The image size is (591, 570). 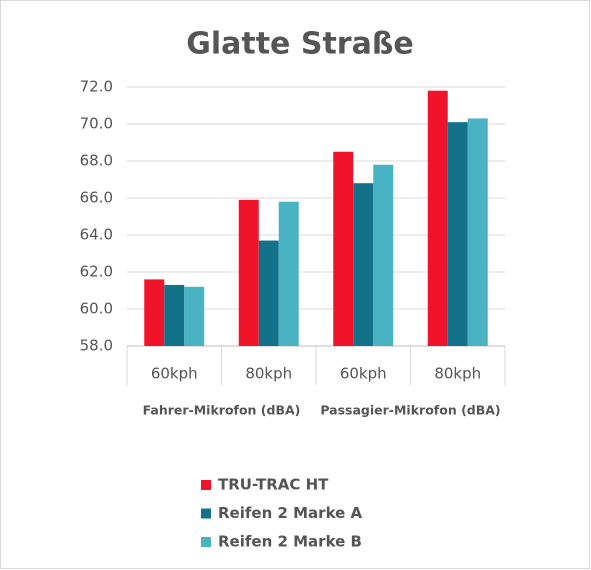 I want to click on y-tick-label: 68.0, so click(x=96, y=161).